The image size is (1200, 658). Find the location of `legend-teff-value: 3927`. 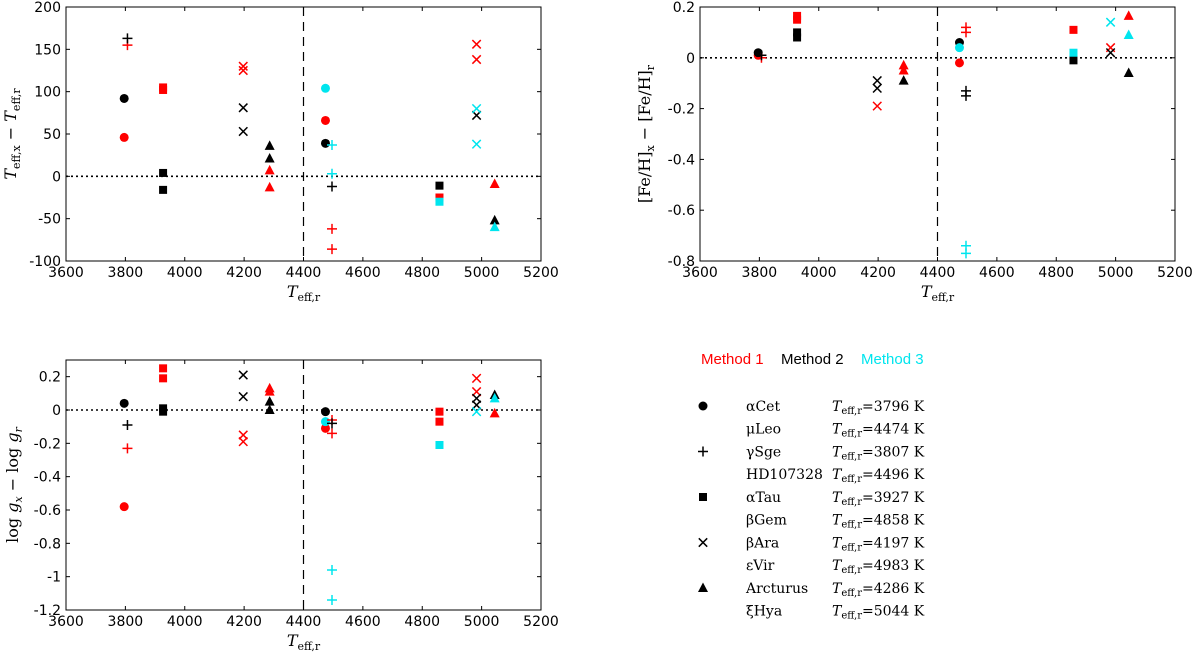

legend-teff-value: 3927 is located at coordinates (892, 498).